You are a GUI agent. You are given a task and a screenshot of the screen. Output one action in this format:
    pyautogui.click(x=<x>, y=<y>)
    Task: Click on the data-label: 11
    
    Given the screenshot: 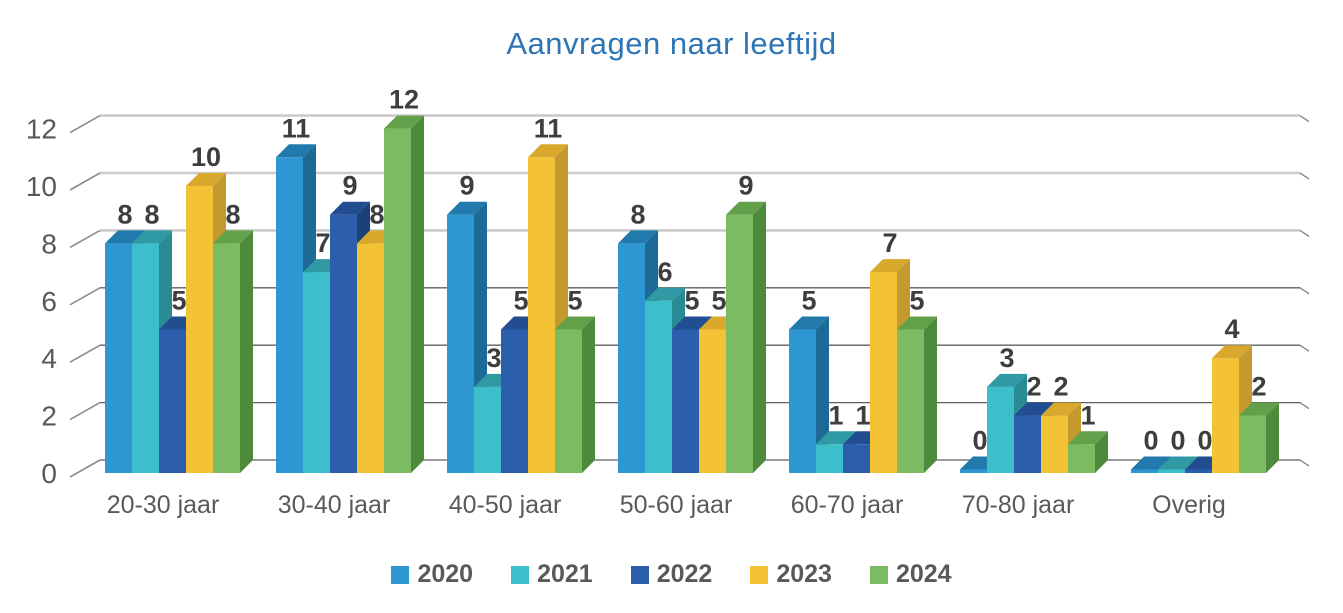 What is the action you would take?
    pyautogui.click(x=296, y=128)
    